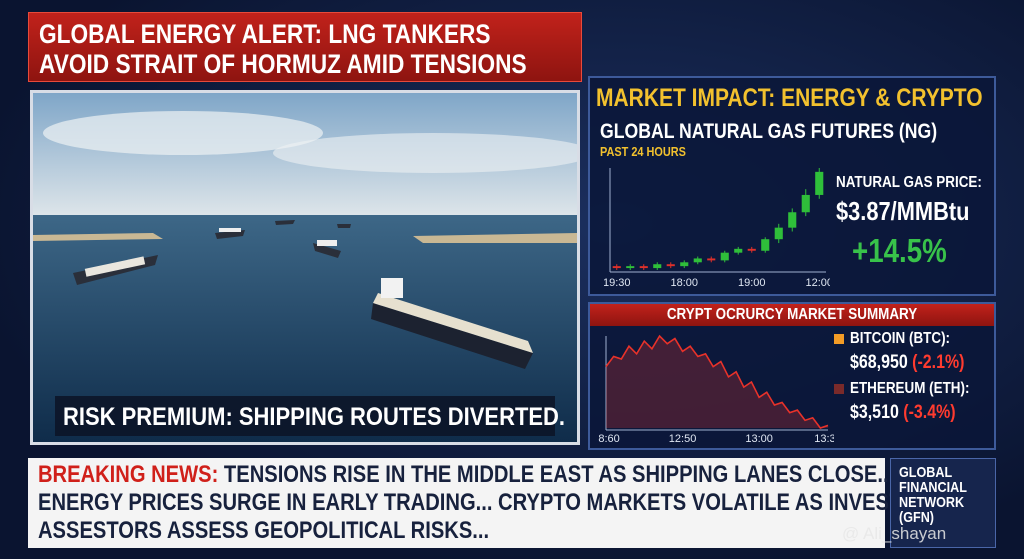  I want to click on x-tick-label: 12:50, so click(683, 439).